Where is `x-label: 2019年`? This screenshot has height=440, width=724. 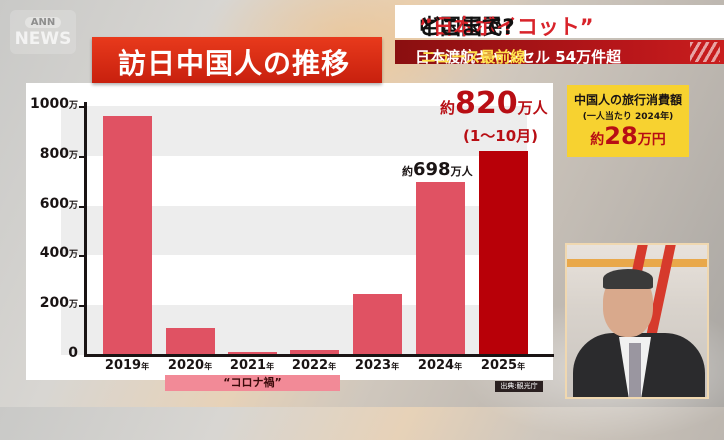
x-label: 2019年 is located at coordinates (127, 365).